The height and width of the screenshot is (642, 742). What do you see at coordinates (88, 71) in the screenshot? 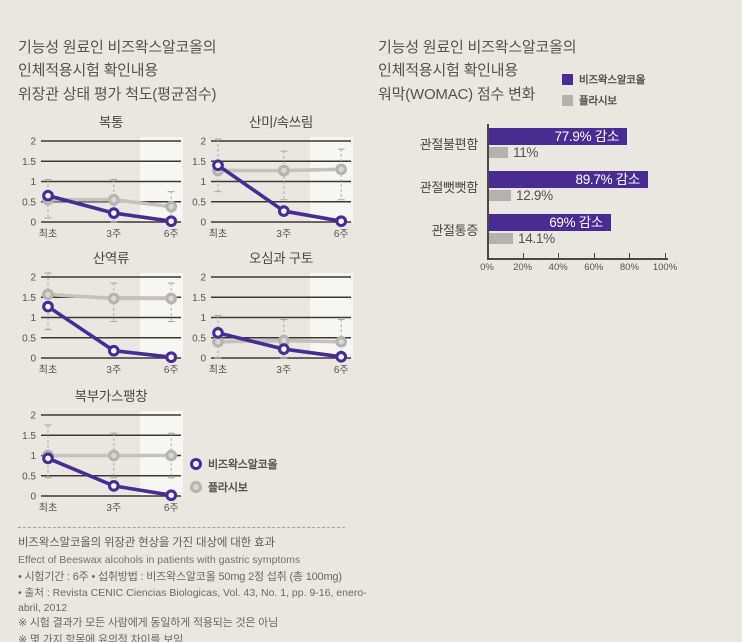
I see `left-title-line-2: 인체적용시험 확인내용` at bounding box center [88, 71].